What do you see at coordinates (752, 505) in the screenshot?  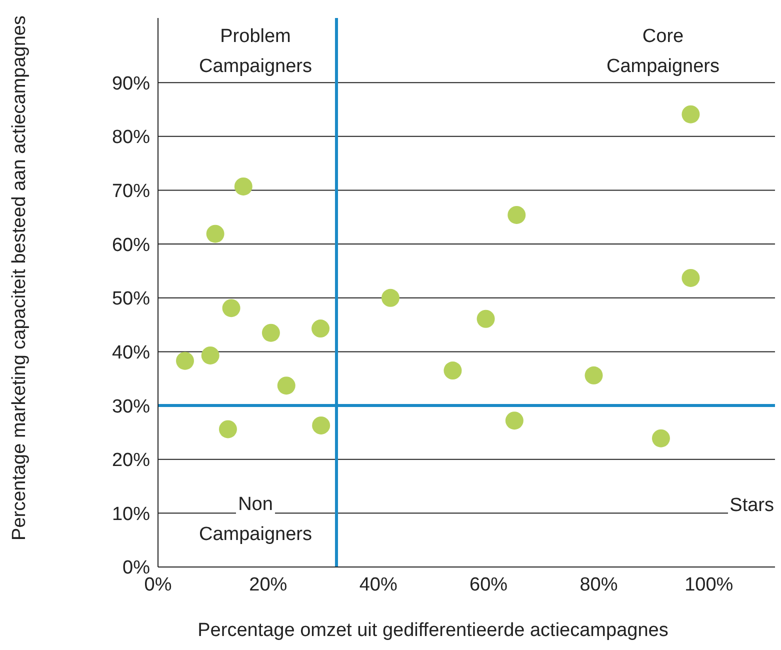 I see `annotation: Stars` at bounding box center [752, 505].